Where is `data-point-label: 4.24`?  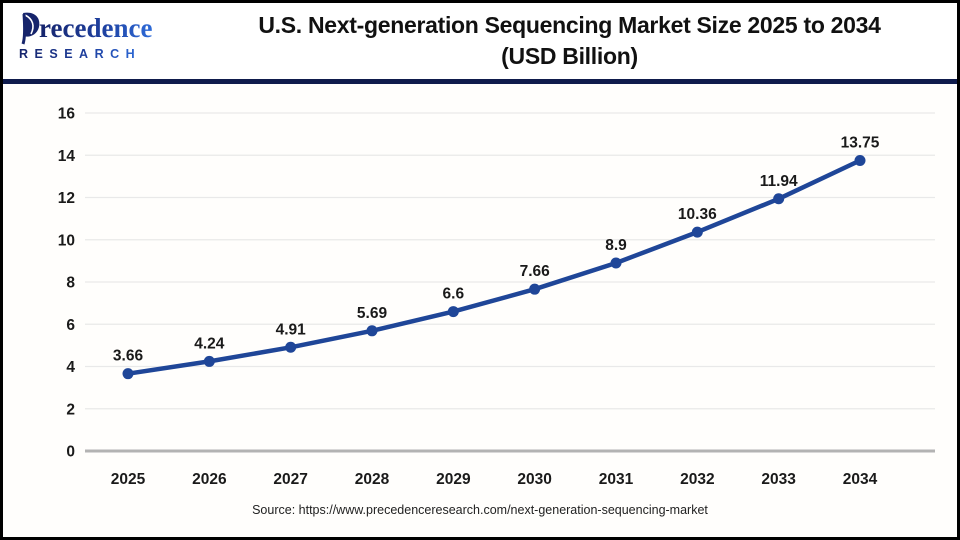 data-point-label: 4.24 is located at coordinates (209, 343).